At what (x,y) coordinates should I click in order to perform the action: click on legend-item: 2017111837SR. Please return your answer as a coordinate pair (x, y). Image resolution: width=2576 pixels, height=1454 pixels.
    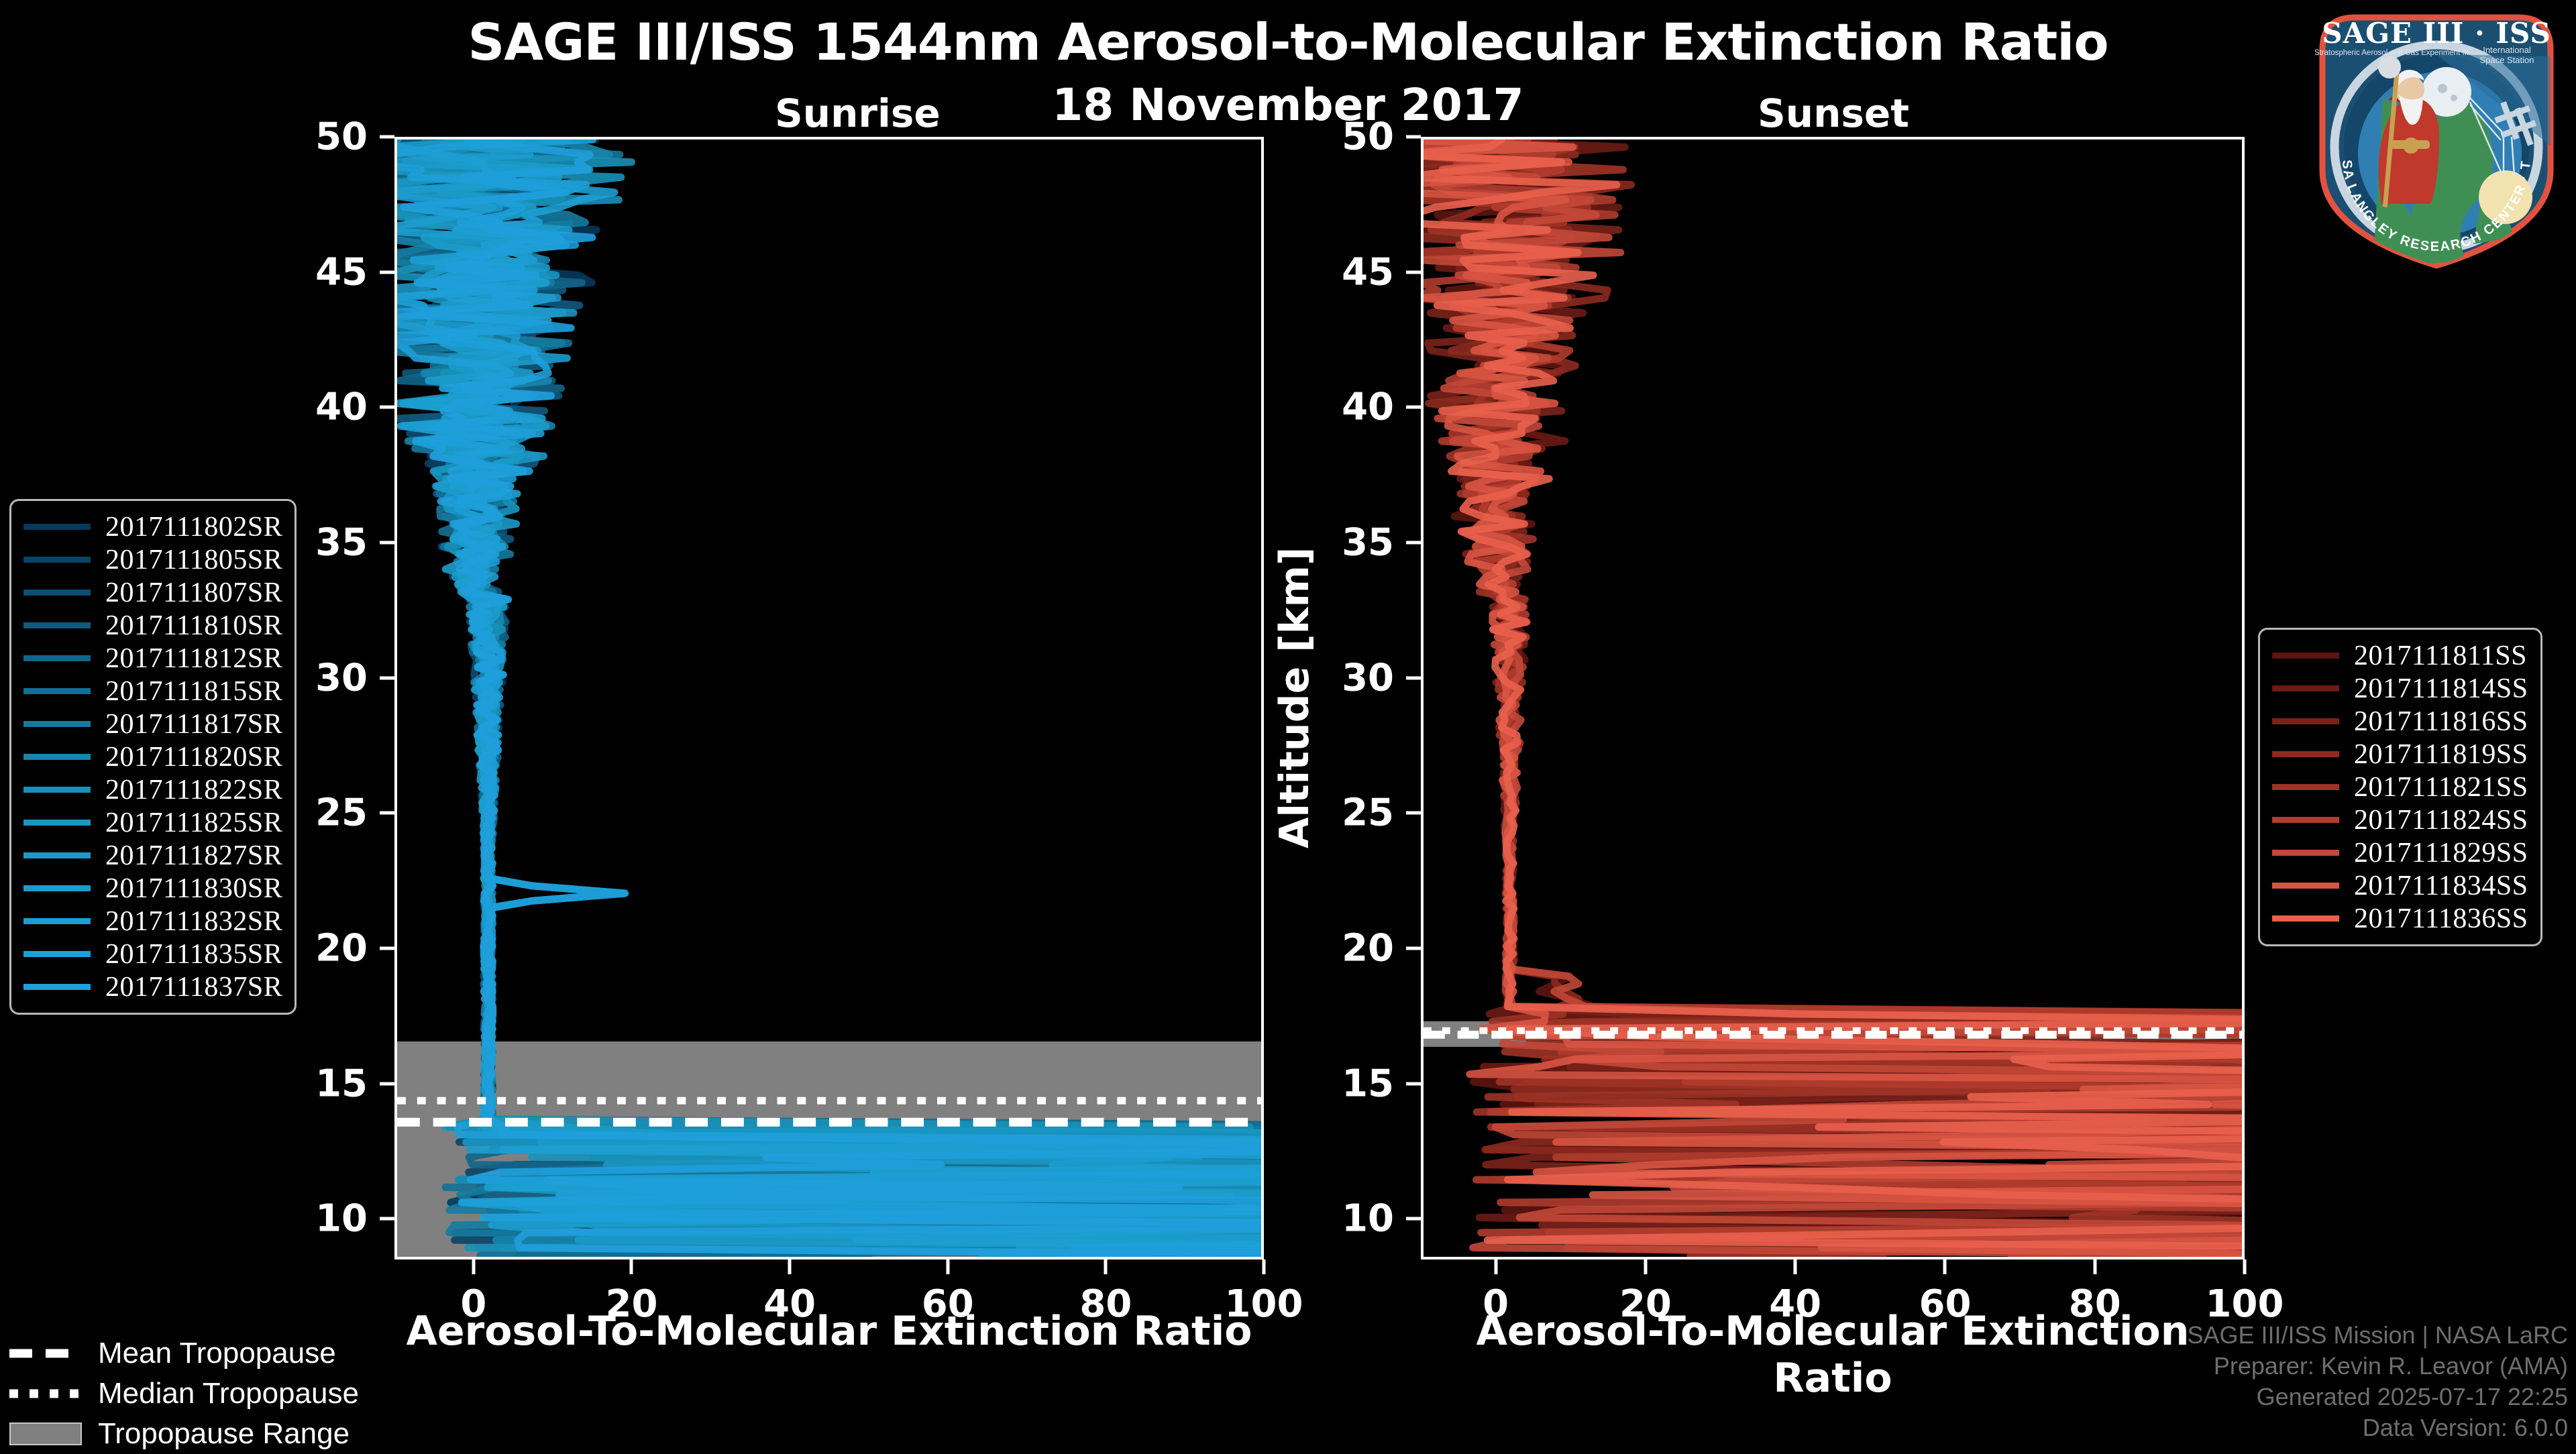
    Looking at the image, I should click on (152, 986).